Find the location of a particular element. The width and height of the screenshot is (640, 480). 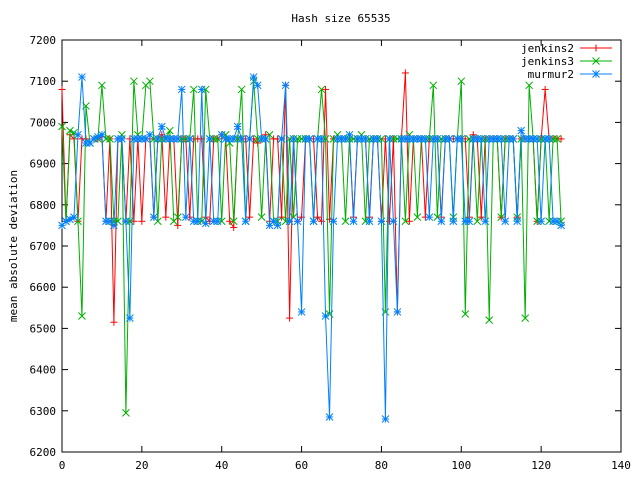

legend-marker-murmur2 is located at coordinates (596, 74).